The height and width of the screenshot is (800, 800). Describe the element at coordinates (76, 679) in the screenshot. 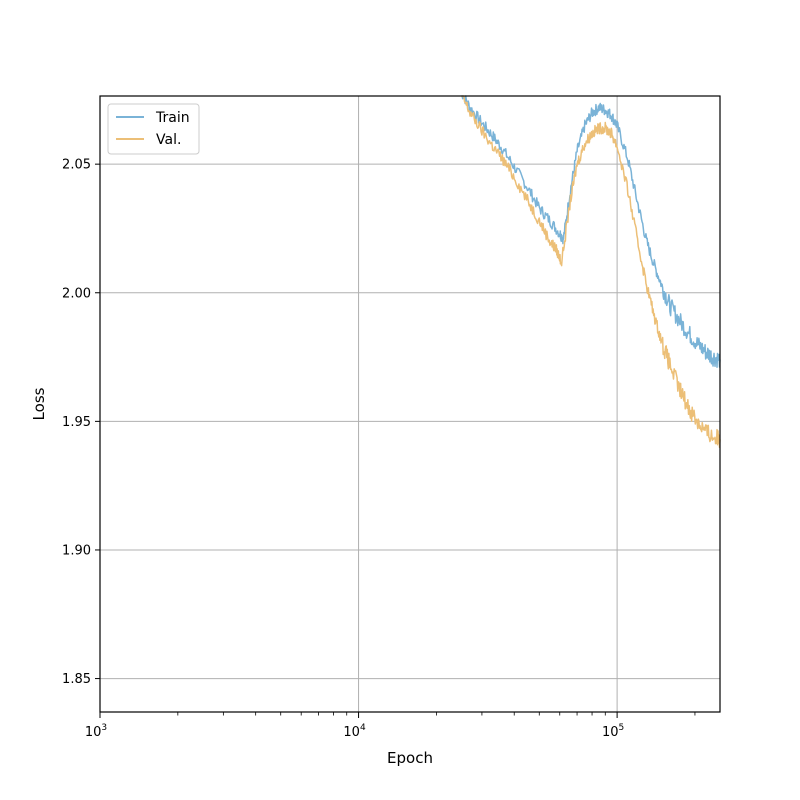

I see `y-tick-label: 1.85` at that location.